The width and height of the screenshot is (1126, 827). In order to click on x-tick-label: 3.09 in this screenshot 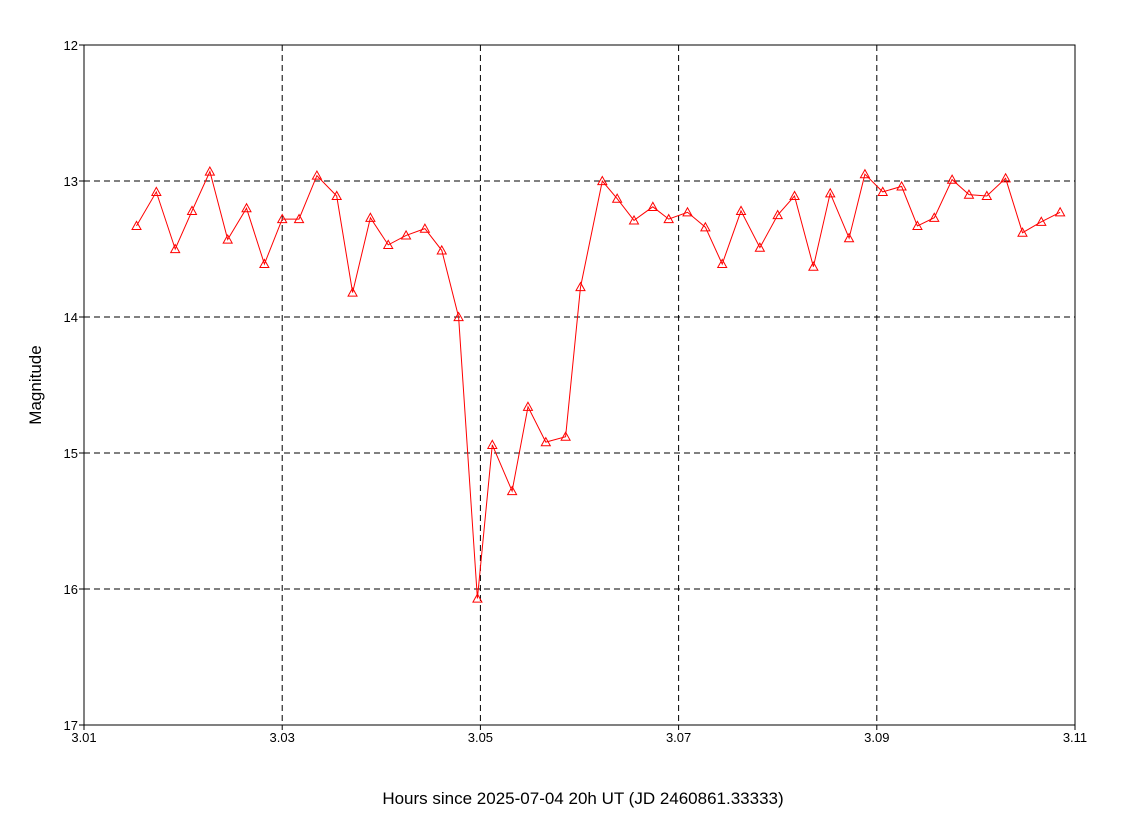, I will do `click(876, 737)`.